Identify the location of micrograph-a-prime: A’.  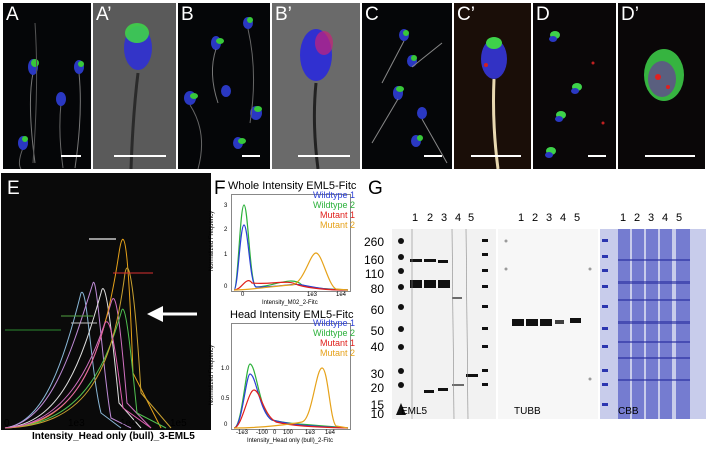
(134, 86).